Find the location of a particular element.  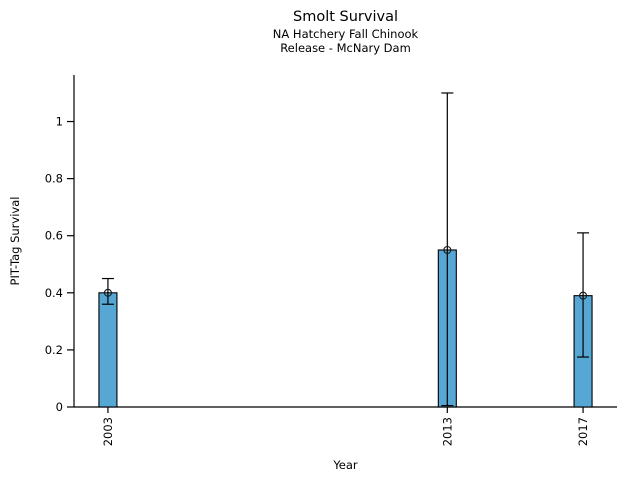

chart-subtitle-line1: NA Hatchery Fall Chinook is located at coordinates (345, 34).